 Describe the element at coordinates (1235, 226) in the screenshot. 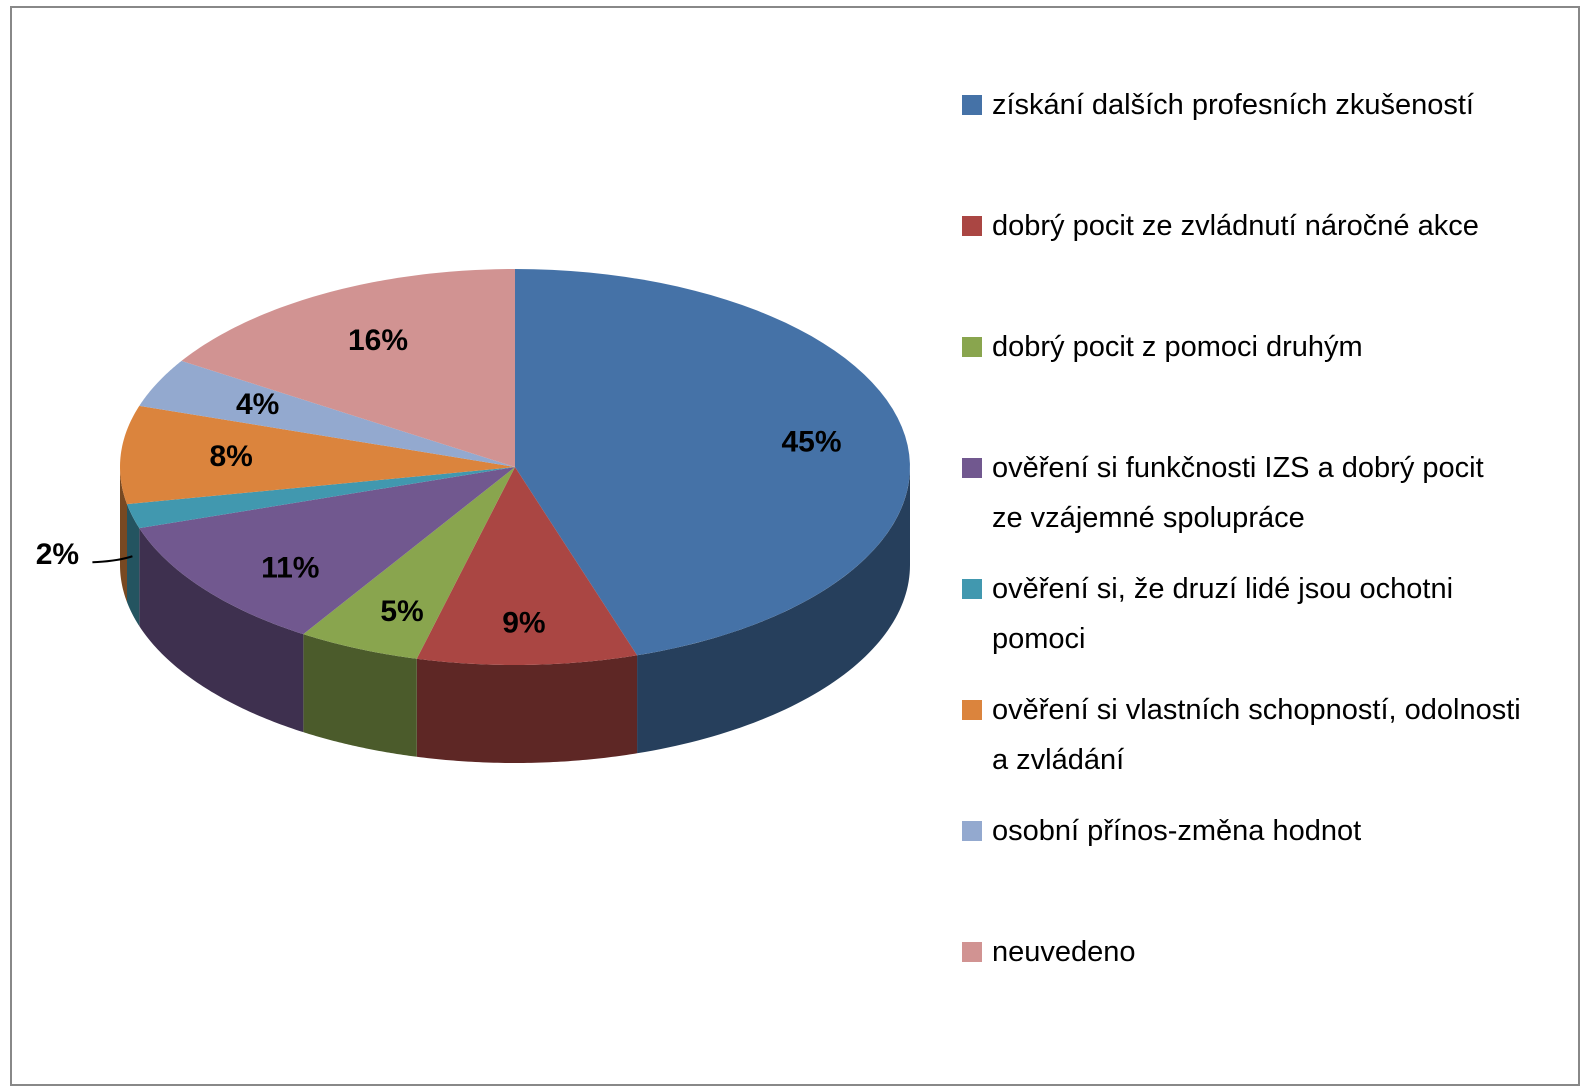

I see `legend-label: dobrý pocit ze zvládnutí náročné akce` at that location.